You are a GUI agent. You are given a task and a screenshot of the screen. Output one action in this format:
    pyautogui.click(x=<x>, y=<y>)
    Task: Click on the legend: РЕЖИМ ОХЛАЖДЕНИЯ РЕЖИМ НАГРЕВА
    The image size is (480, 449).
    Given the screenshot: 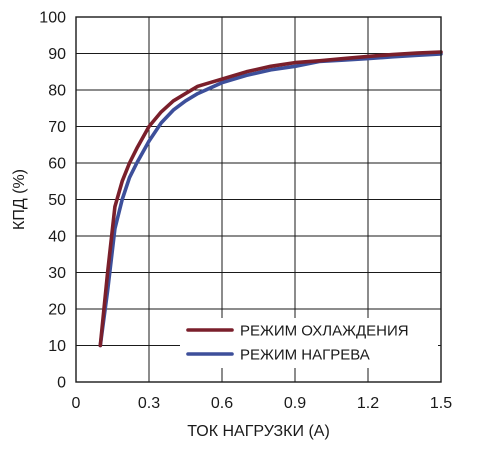 What is the action you would take?
    pyautogui.click(x=309, y=343)
    